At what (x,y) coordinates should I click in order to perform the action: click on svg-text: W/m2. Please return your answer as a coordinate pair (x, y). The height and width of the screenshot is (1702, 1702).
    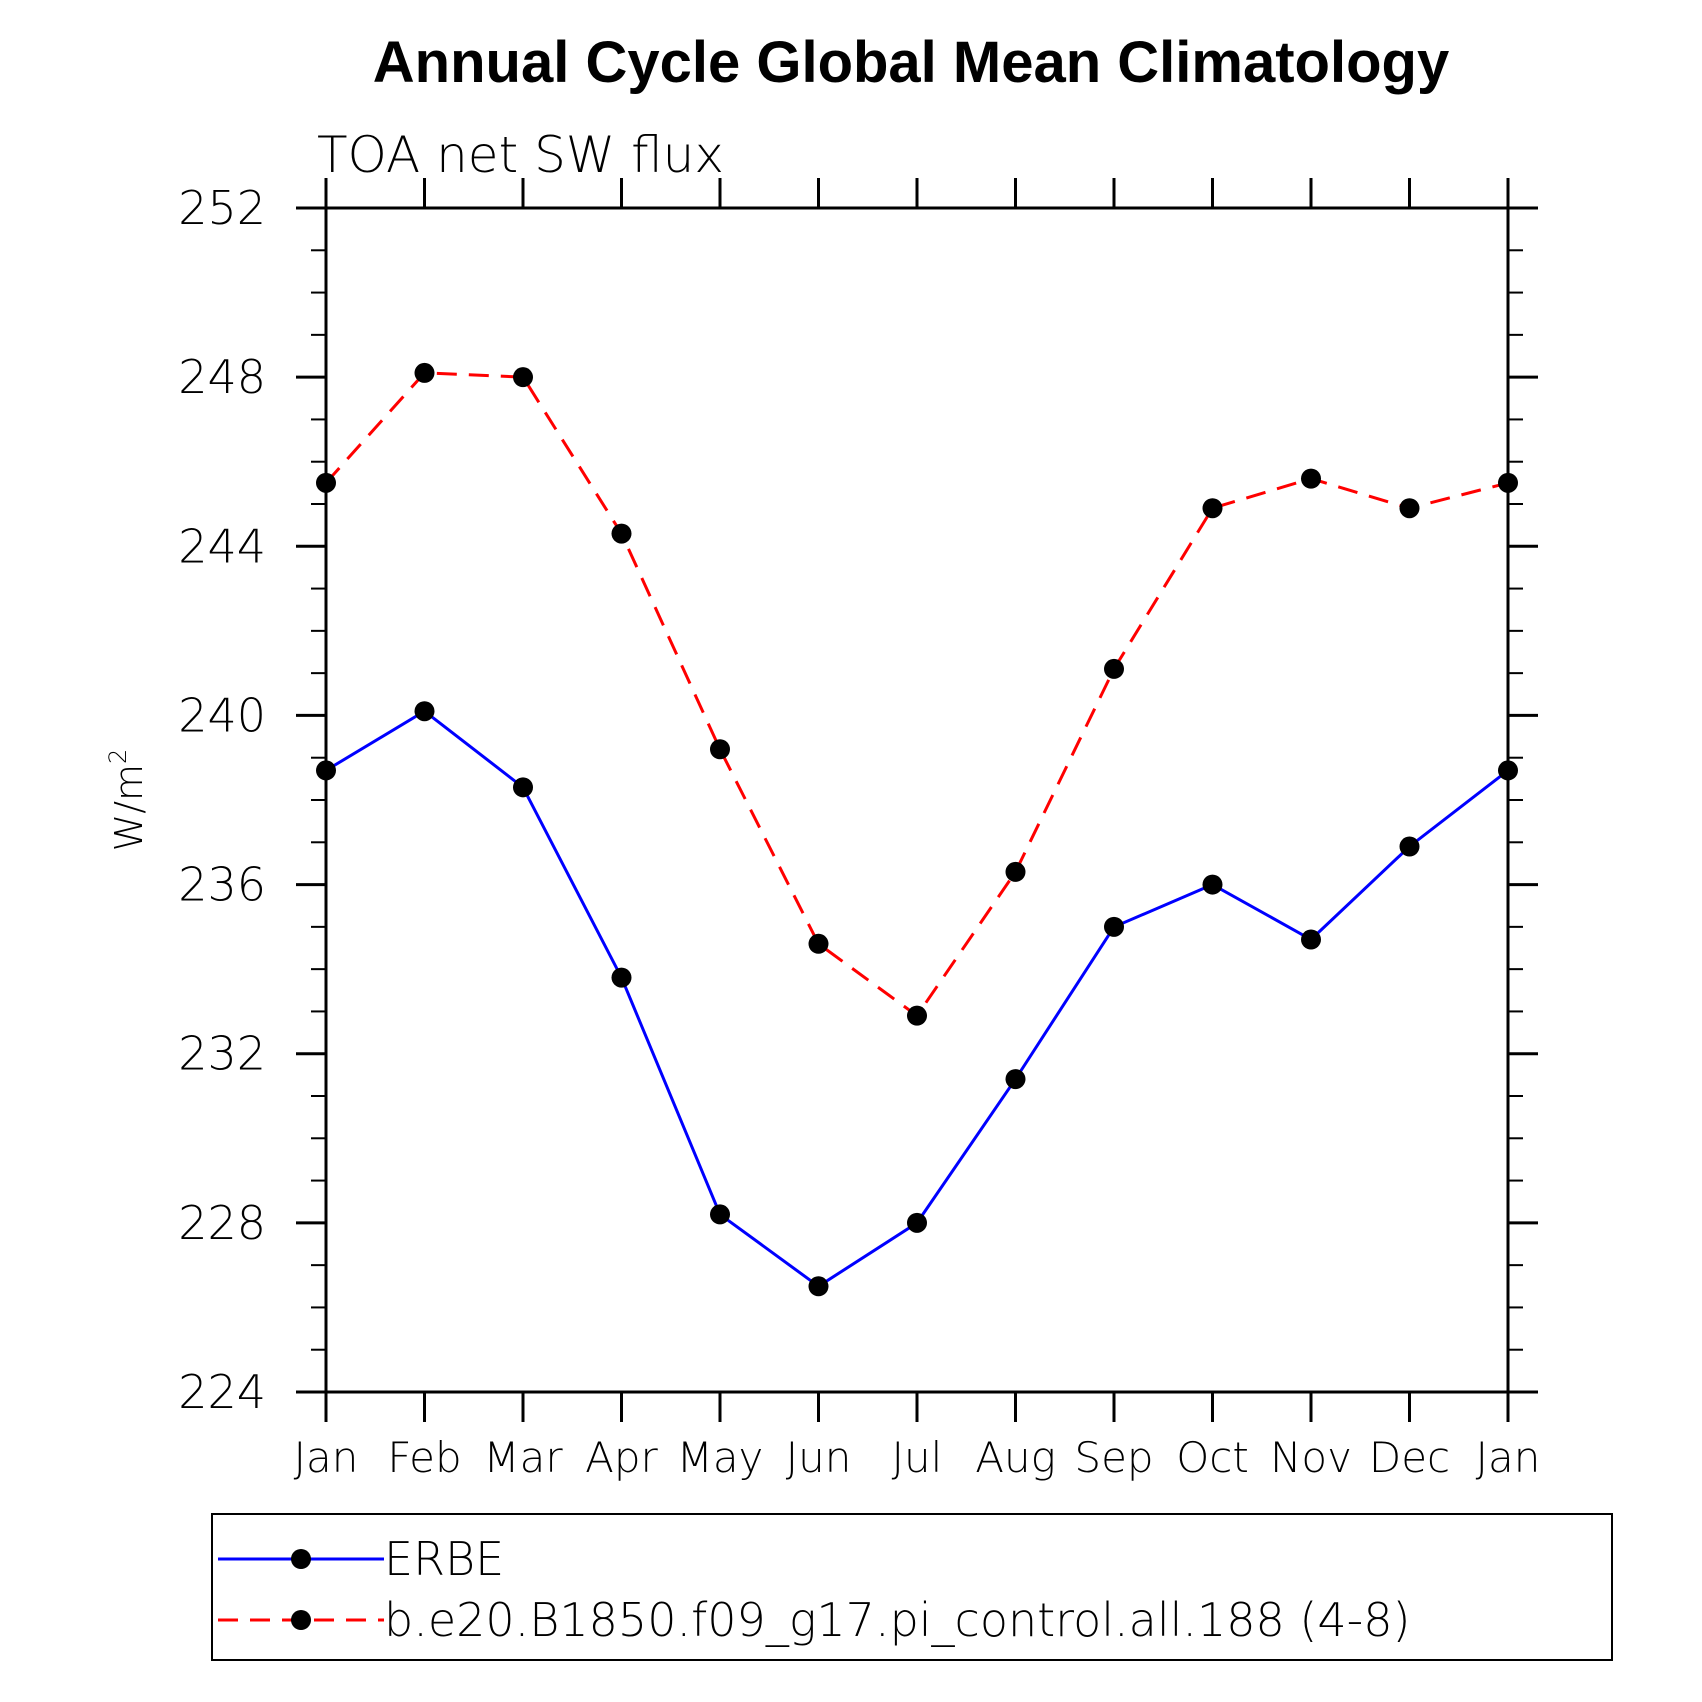
    Looking at the image, I should click on (127, 800).